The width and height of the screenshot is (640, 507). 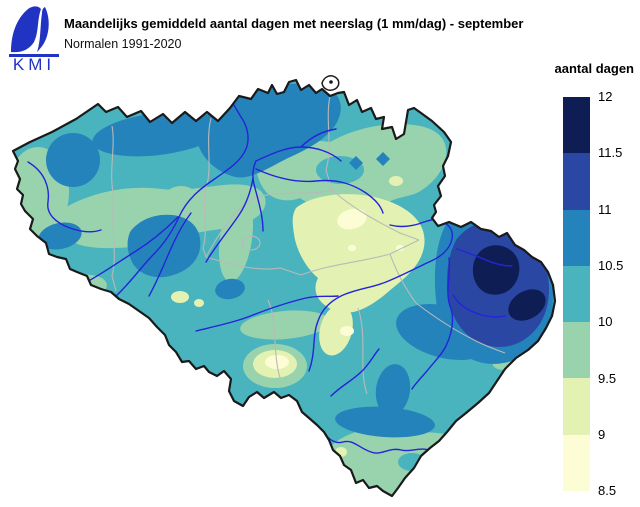 What do you see at coordinates (34, 55) in the screenshot?
I see `logo-underline` at bounding box center [34, 55].